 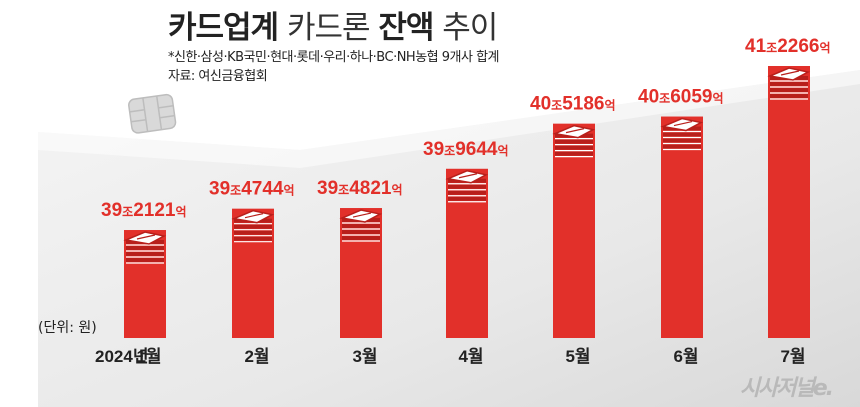 What do you see at coordinates (218, 76) in the screenshot?
I see `source-text: 자료: 여신금융협회` at bounding box center [218, 76].